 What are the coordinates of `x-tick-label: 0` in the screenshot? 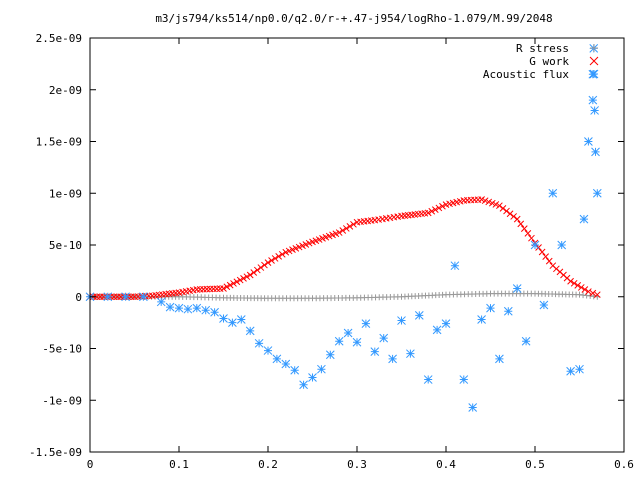 It's located at (90, 464).